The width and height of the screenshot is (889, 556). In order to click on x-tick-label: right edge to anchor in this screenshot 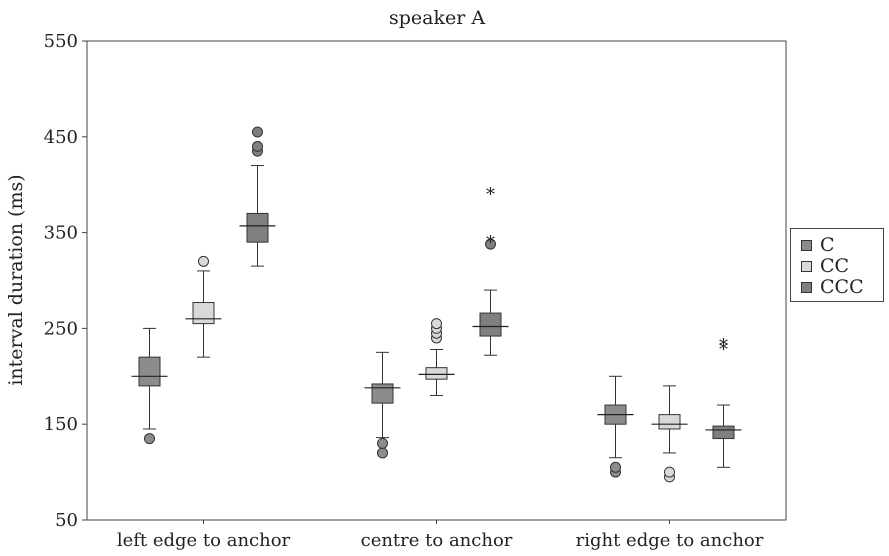, I will do `click(670, 540)`.